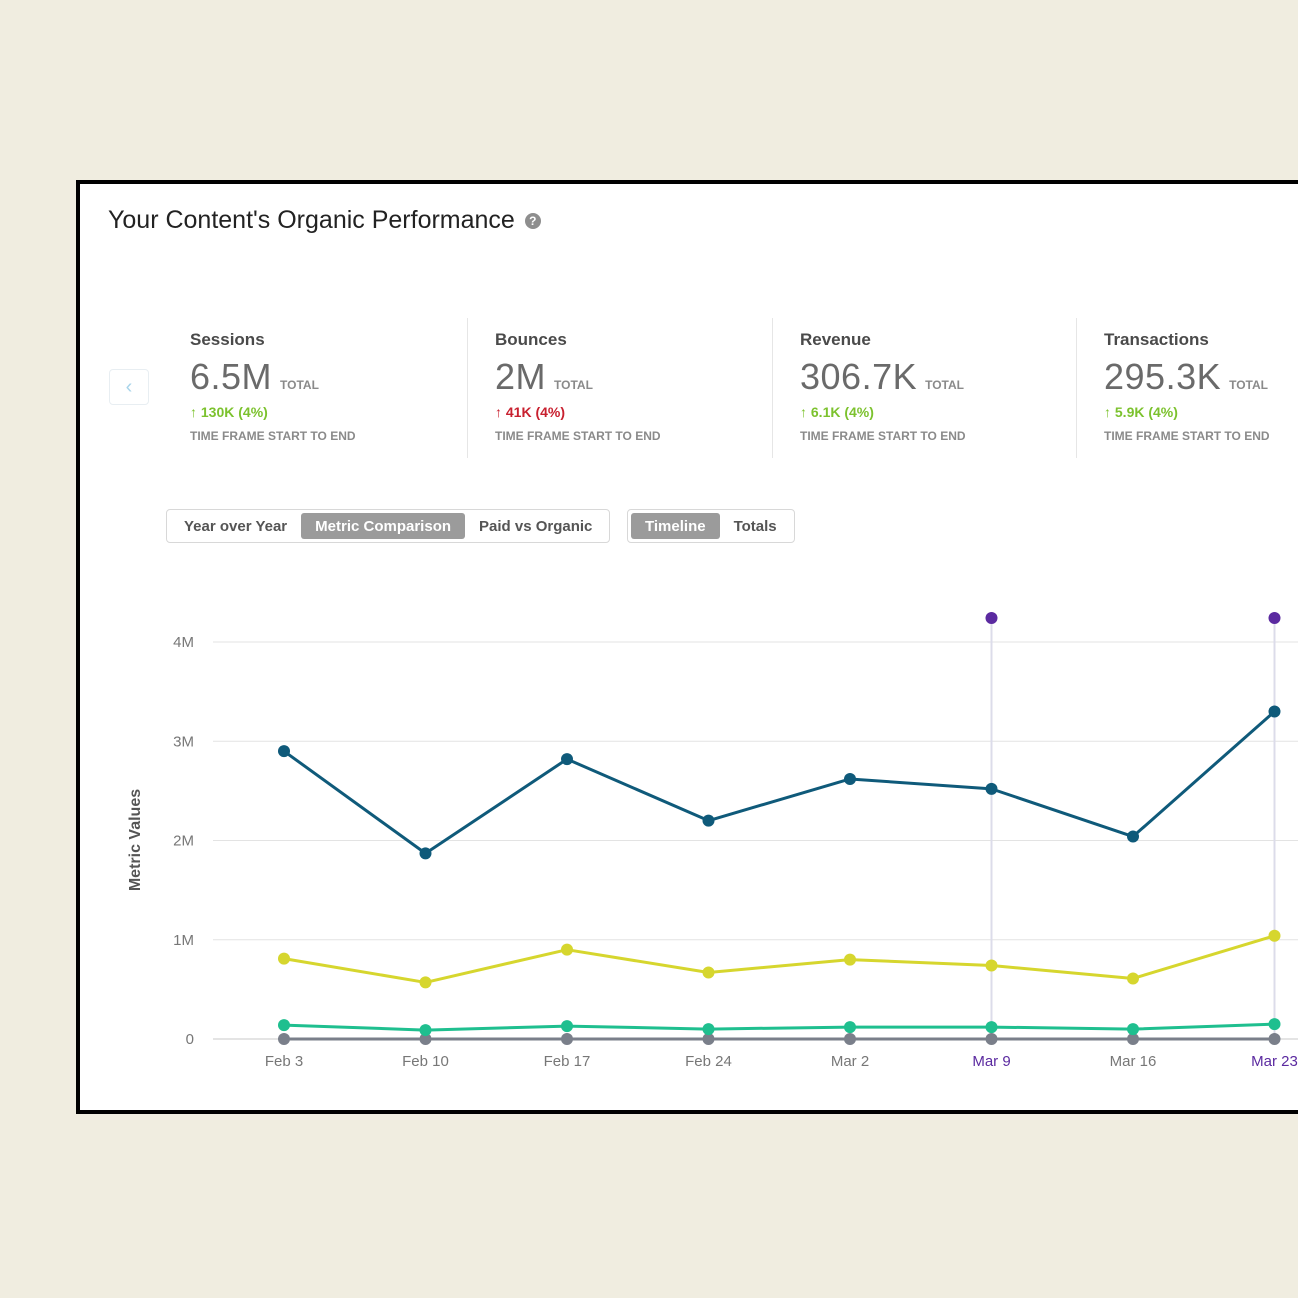 The height and width of the screenshot is (1298, 1298). What do you see at coordinates (1141, 412) in the screenshot?
I see `metric-change: ↑ 5.9K (4%)` at bounding box center [1141, 412].